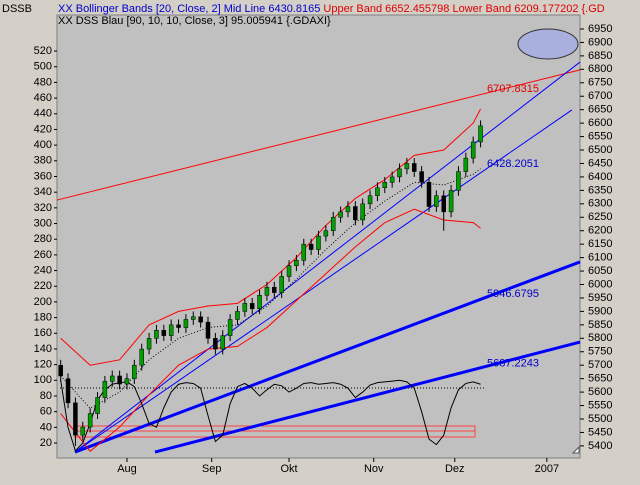  Describe the element at coordinates (43, 302) in the screenshot. I see `y2-tick-label: 200` at that location.